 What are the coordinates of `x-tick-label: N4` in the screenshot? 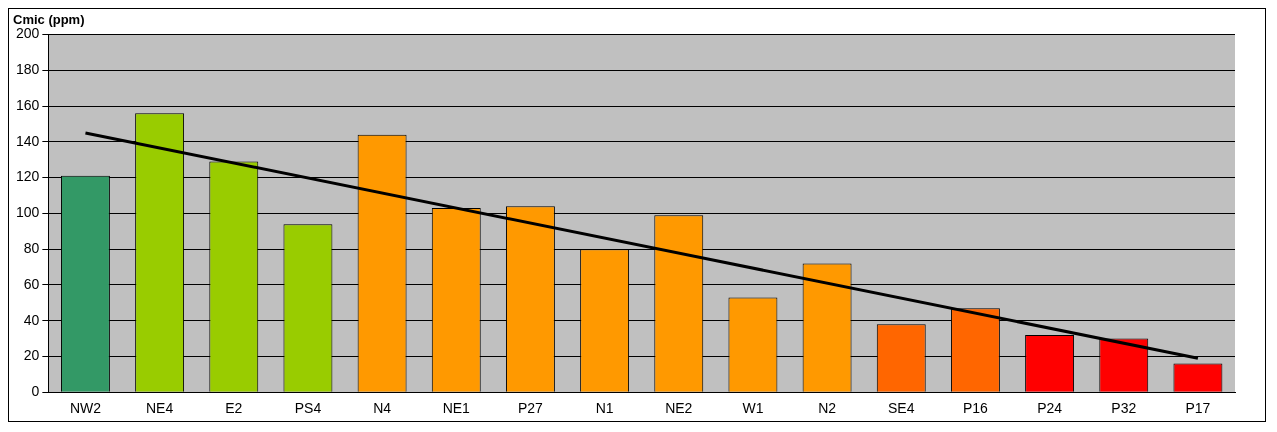 It's located at (382, 408).